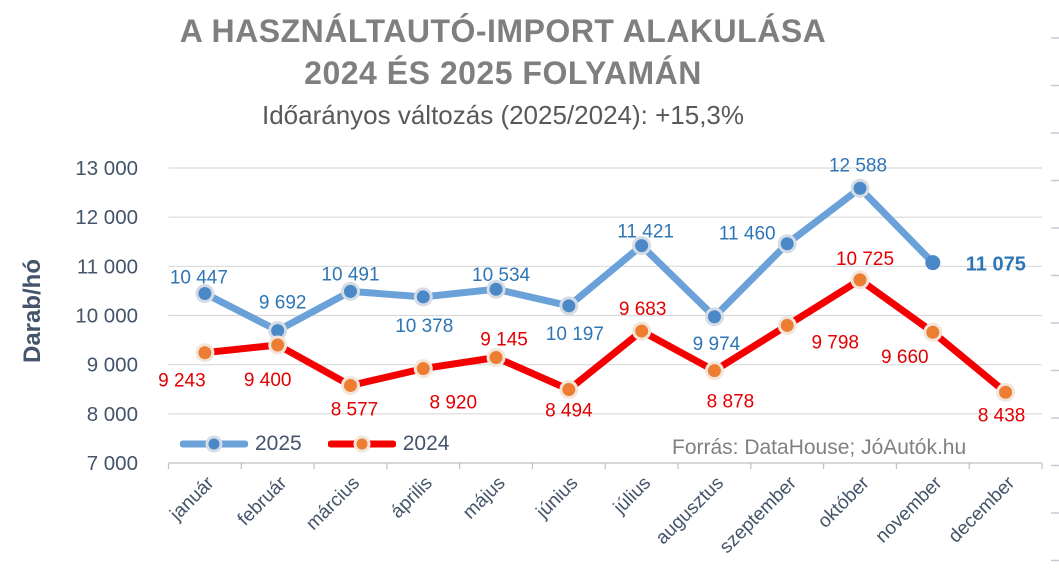 The height and width of the screenshot is (568, 1059). What do you see at coordinates (503, 31) in the screenshot?
I see `chart-title-line-1: A HASZNÁLTAUTÓ-IMPORT ALAKULÁSA` at bounding box center [503, 31].